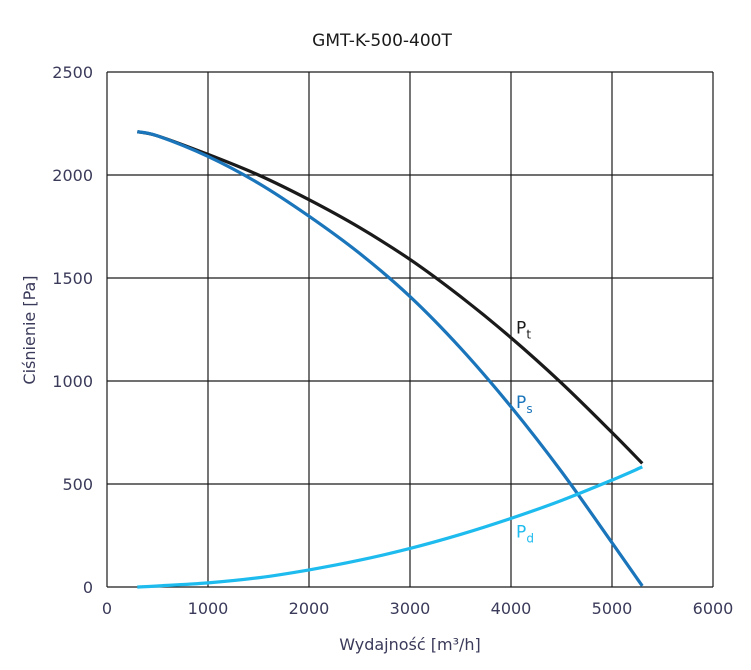 The width and height of the screenshot is (751, 670). Describe the element at coordinates (72, 72) in the screenshot. I see `y-tick-label: 2500` at that location.